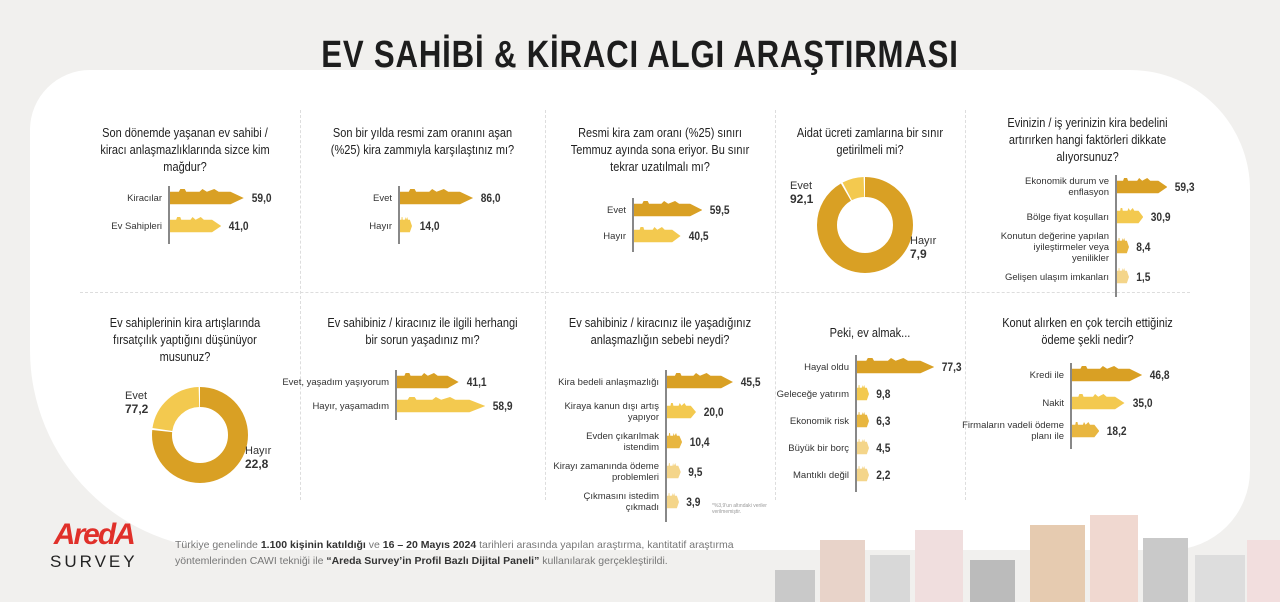 This screenshot has width=1280, height=602. Describe the element at coordinates (621, 502) in the screenshot. I see `bar-label: Çıkmasını istedim çıkmadı` at that location.